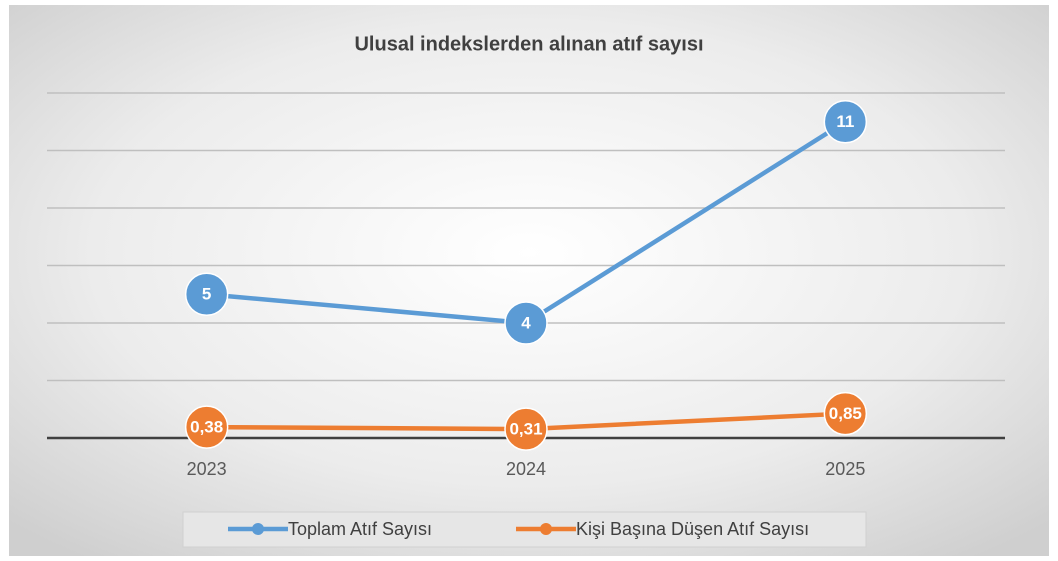 The width and height of the screenshot is (1058, 561). I want to click on data-label: 4, so click(526, 322).